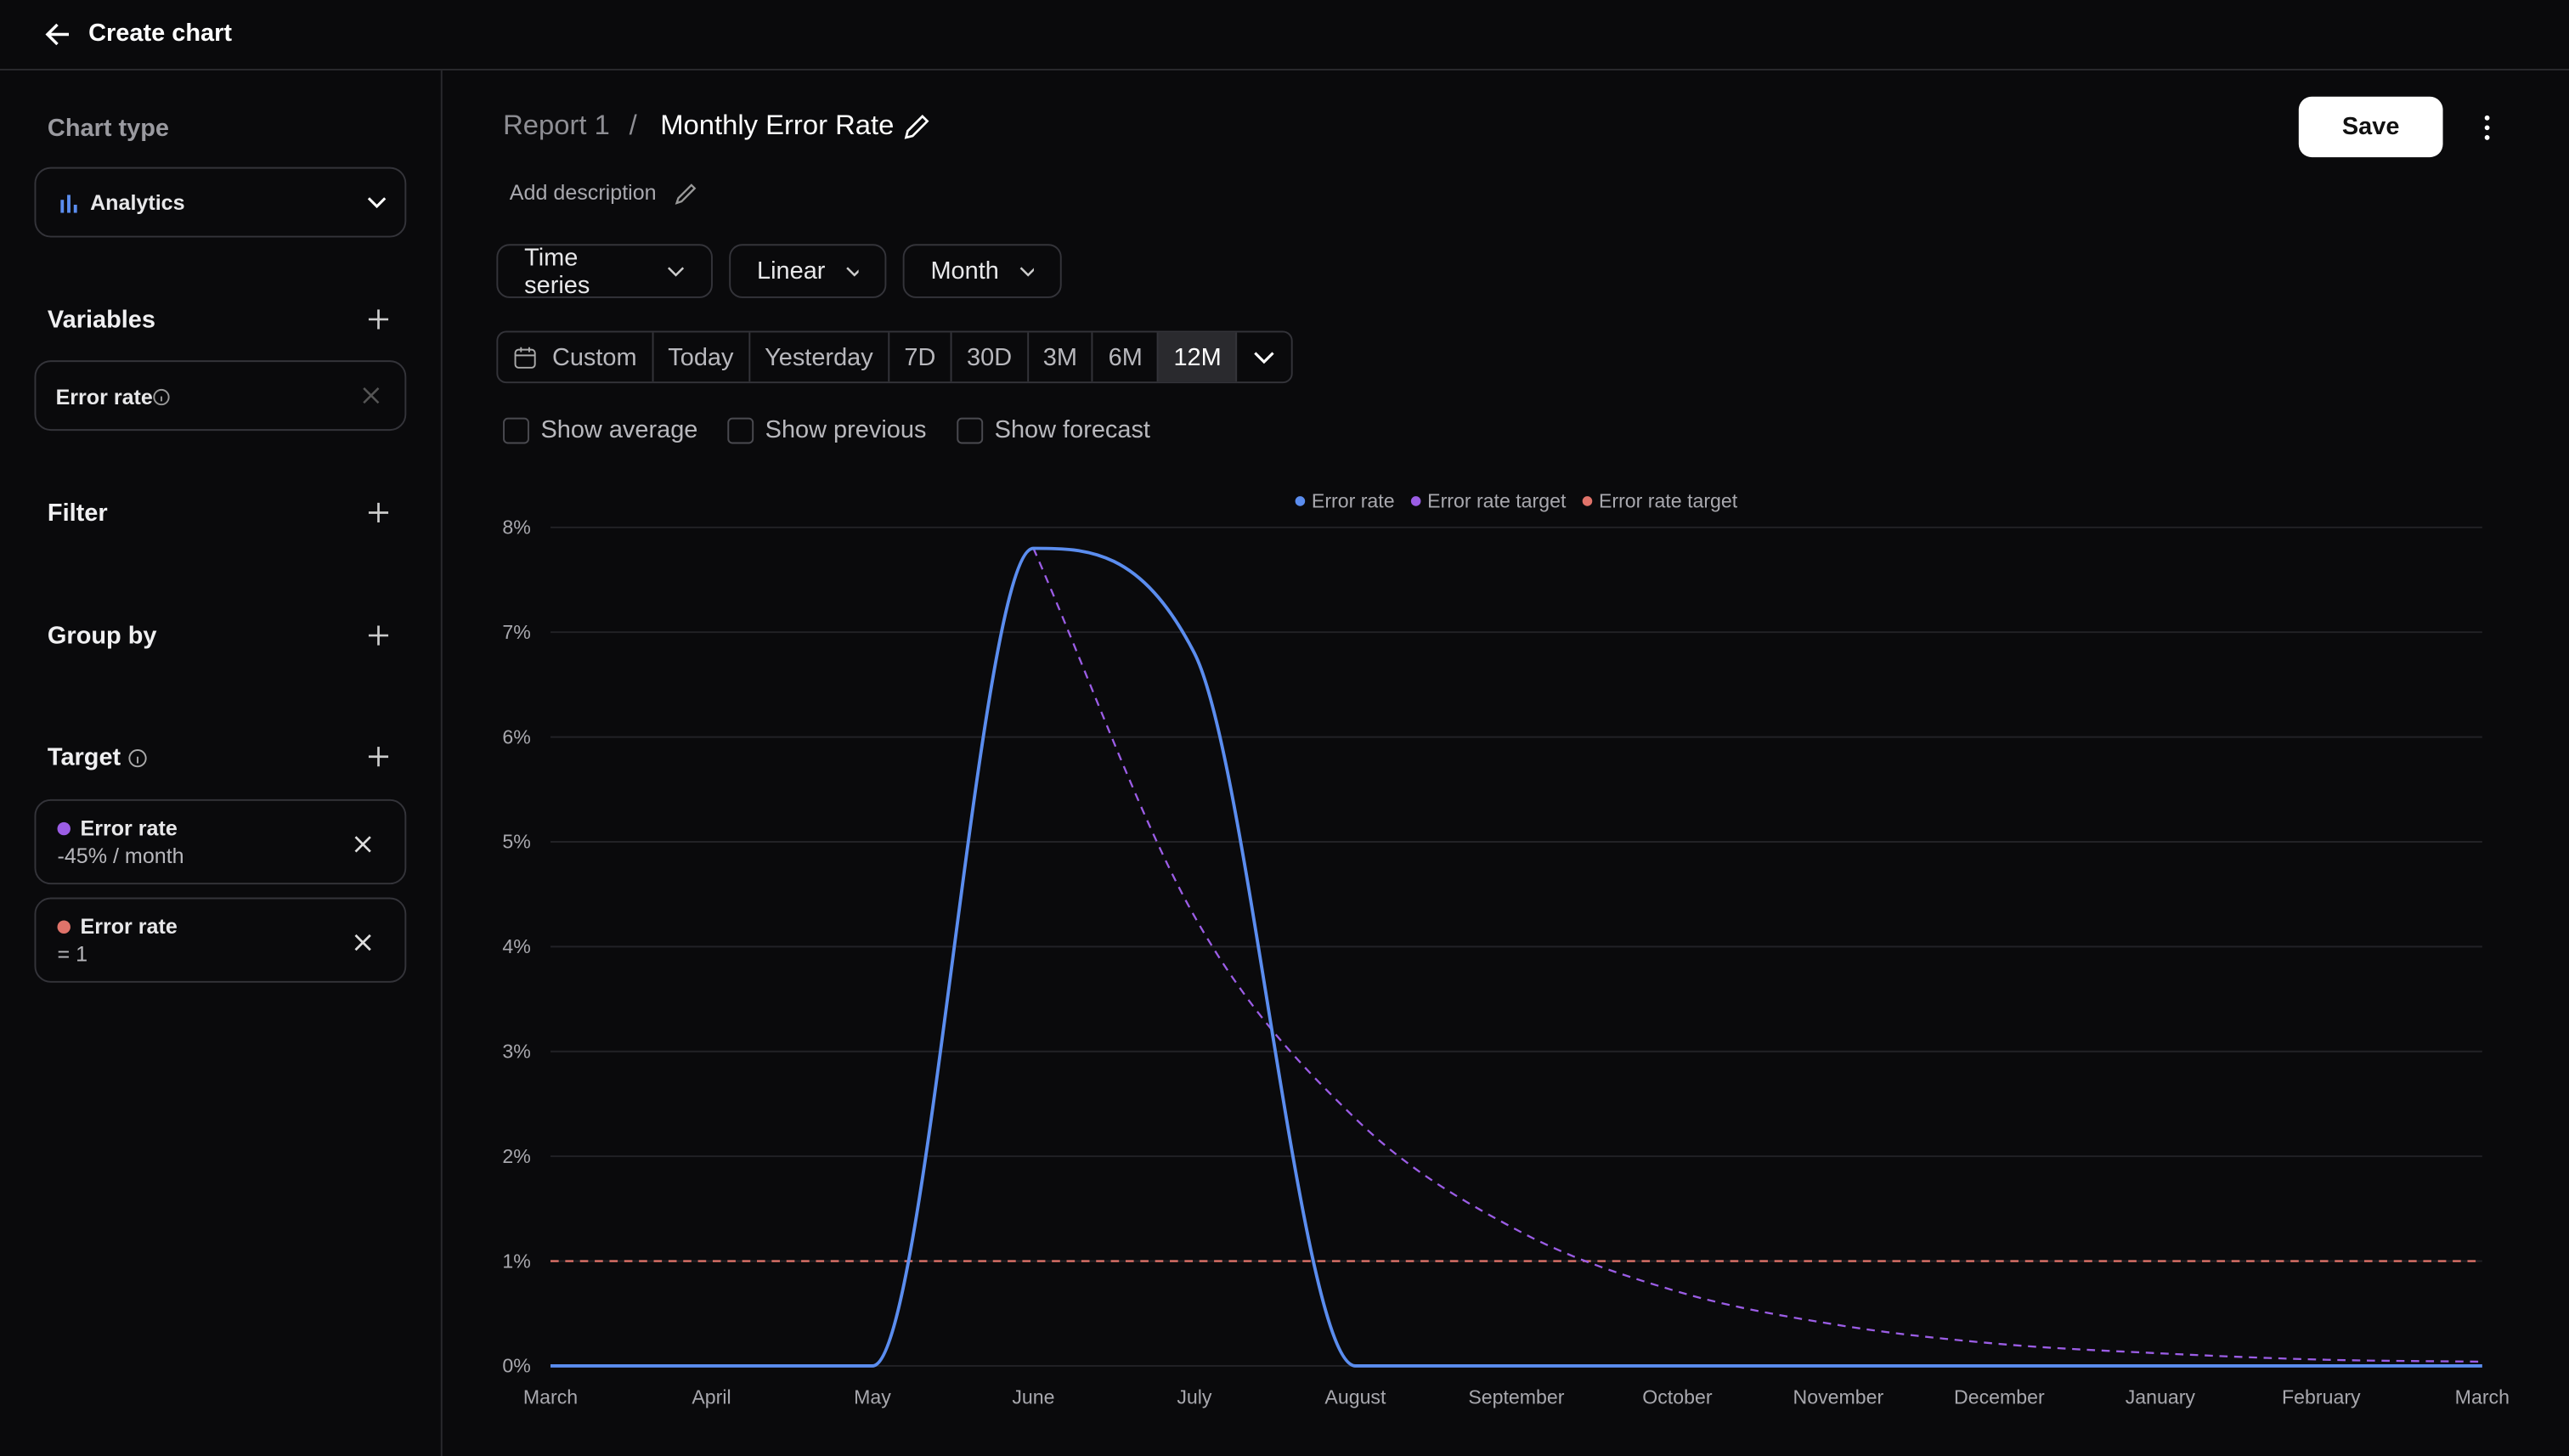 The width and height of the screenshot is (2569, 1456). I want to click on y-tick-label: 4%, so click(516, 946).